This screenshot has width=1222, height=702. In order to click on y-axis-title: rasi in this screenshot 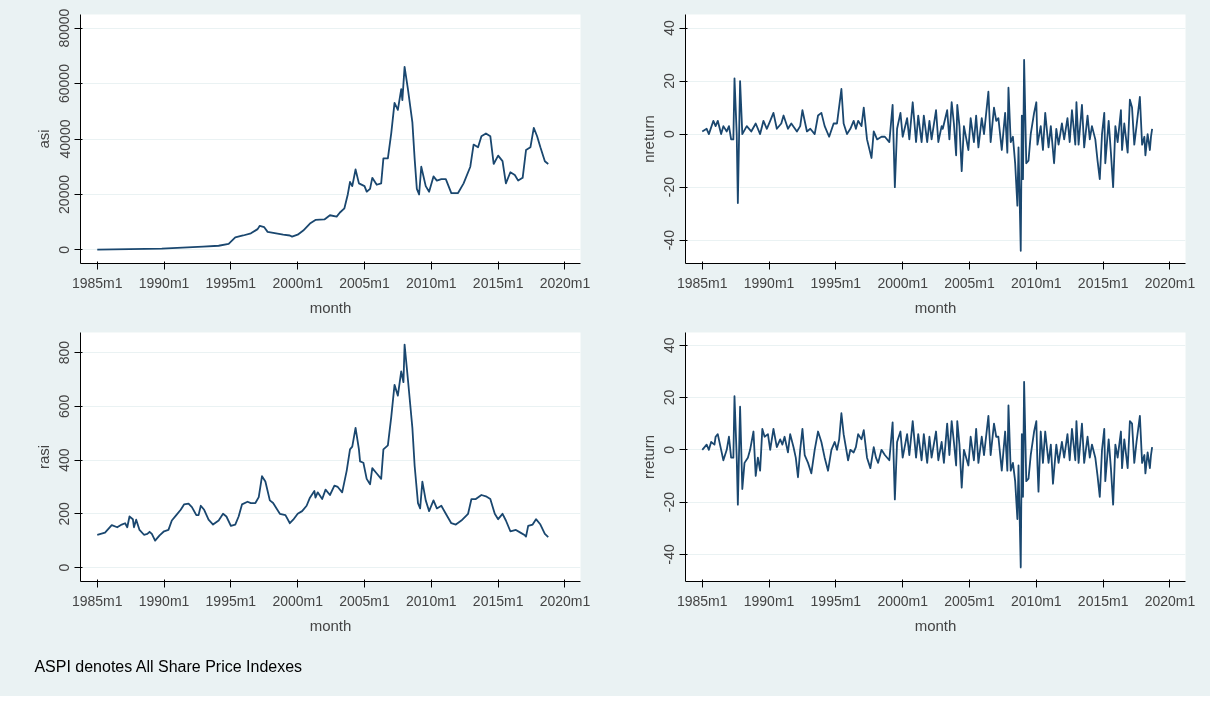, I will do `click(43, 457)`.